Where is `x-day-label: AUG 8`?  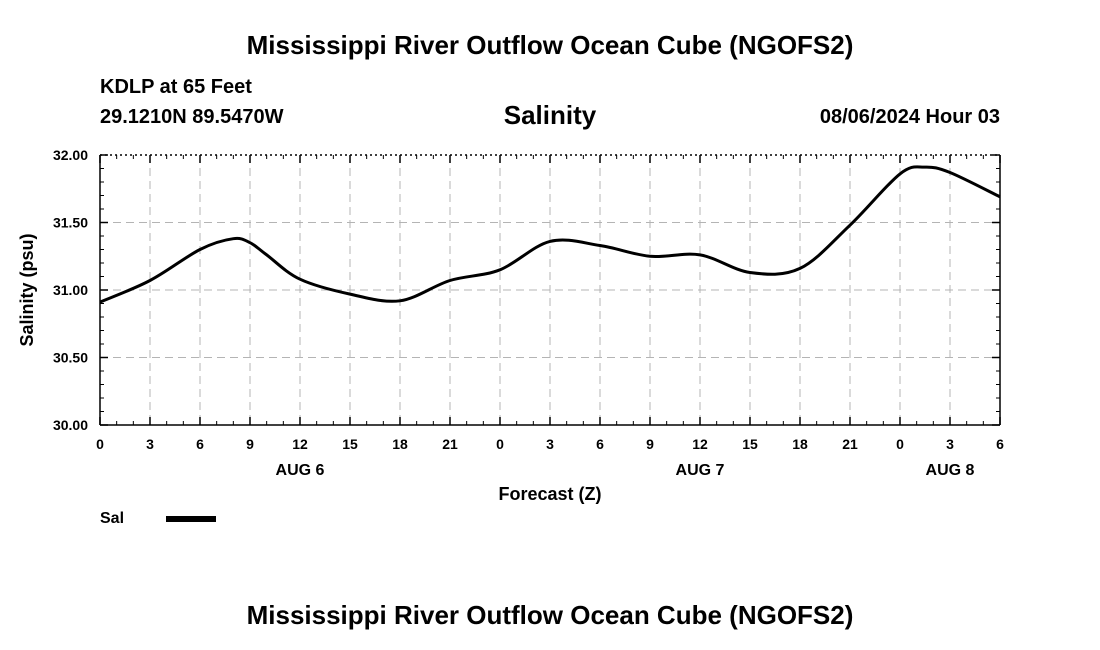
x-day-label: AUG 8 is located at coordinates (950, 470).